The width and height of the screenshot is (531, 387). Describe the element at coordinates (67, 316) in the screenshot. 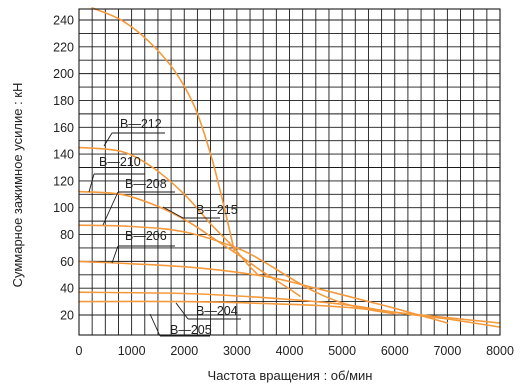

I see `y-tick-label: 20` at that location.